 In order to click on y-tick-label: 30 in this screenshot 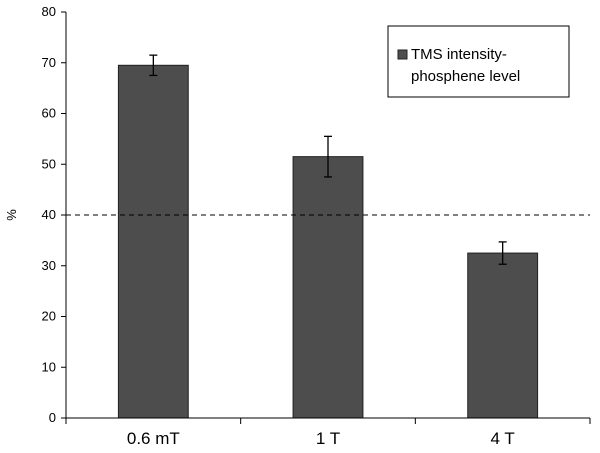, I will do `click(49, 265)`.